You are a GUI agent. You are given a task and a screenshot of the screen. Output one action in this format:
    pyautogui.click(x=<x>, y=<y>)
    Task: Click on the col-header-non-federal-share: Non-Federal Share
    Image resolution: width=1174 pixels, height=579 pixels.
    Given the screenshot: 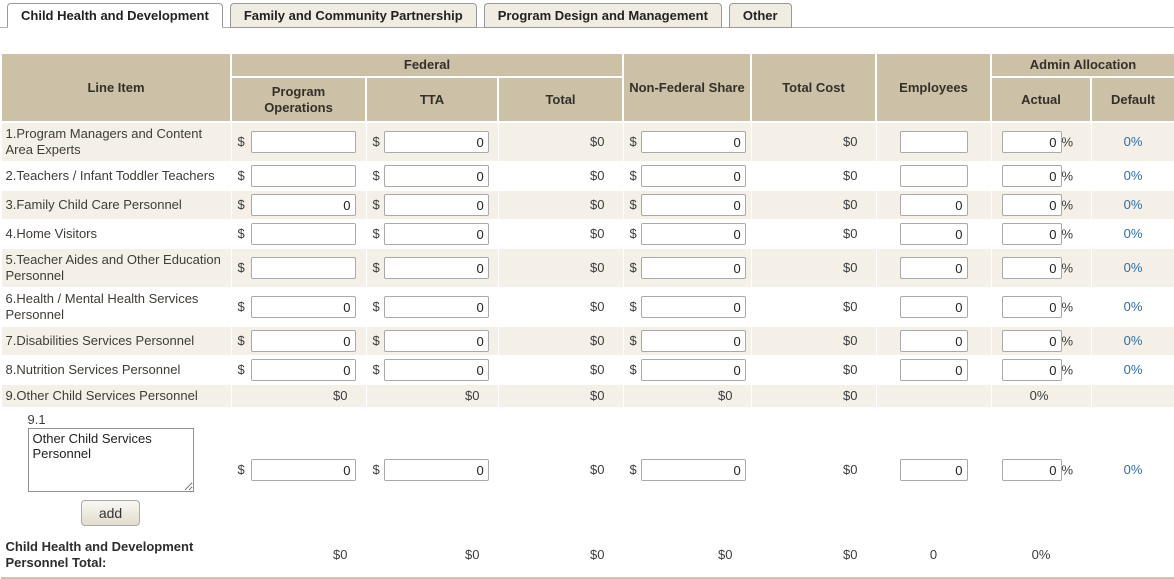 What is the action you would take?
    pyautogui.click(x=687, y=87)
    